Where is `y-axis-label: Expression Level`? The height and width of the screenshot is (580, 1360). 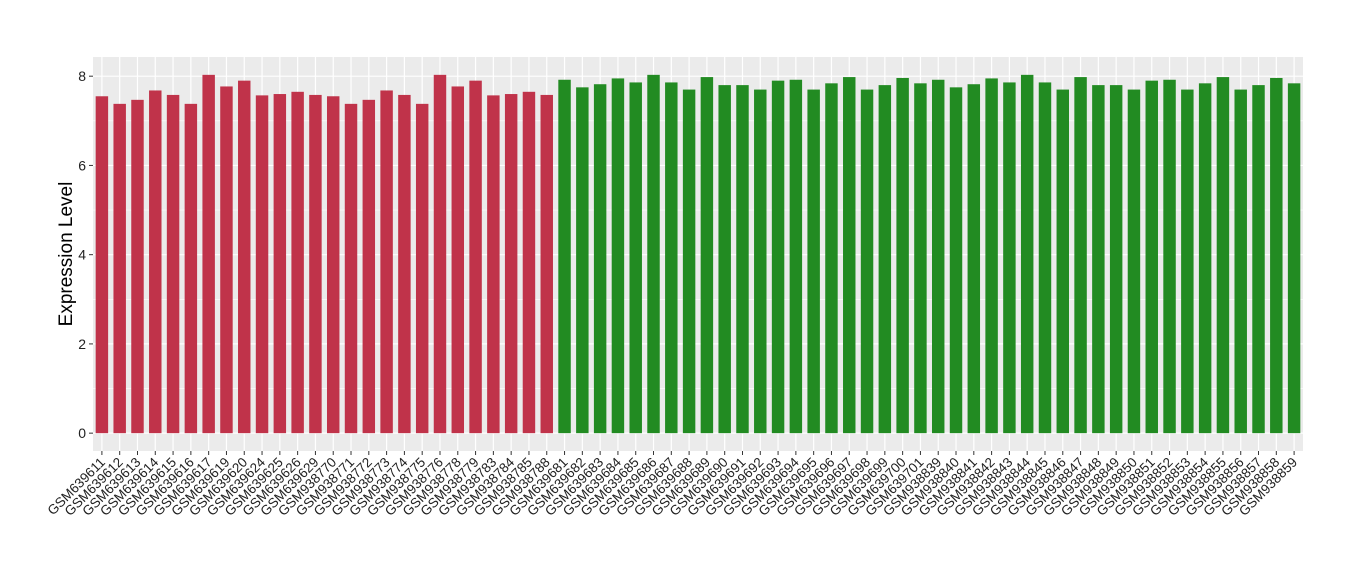 y-axis-label: Expression Level is located at coordinates (66, 254).